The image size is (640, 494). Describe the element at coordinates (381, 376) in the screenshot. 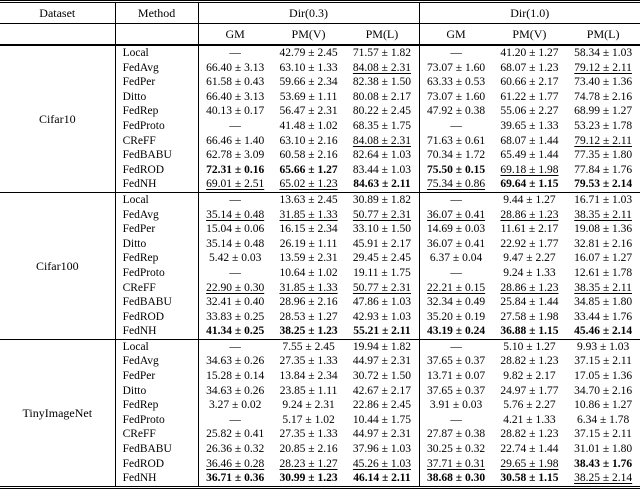

I see `value-cell: 30.72 ± 1.50` at that location.